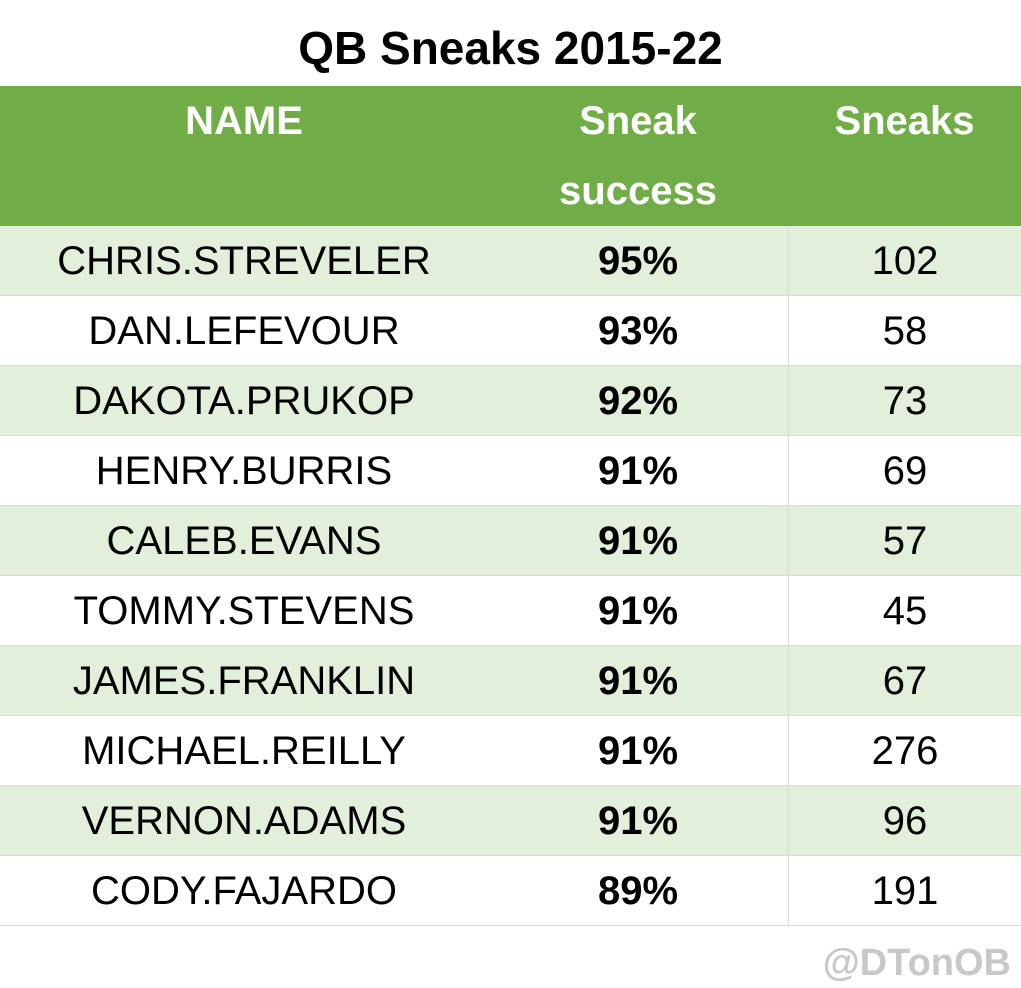 The height and width of the screenshot is (988, 1021). What do you see at coordinates (904, 891) in the screenshot?
I see `table-cell: 191` at bounding box center [904, 891].